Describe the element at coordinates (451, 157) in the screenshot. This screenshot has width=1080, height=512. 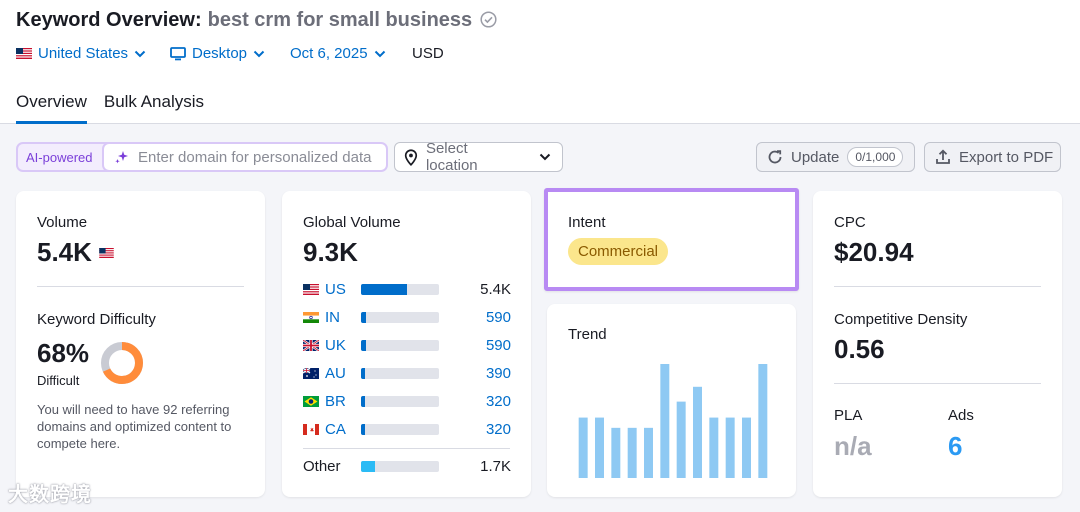
I see `location-placeholder: Select location` at that location.